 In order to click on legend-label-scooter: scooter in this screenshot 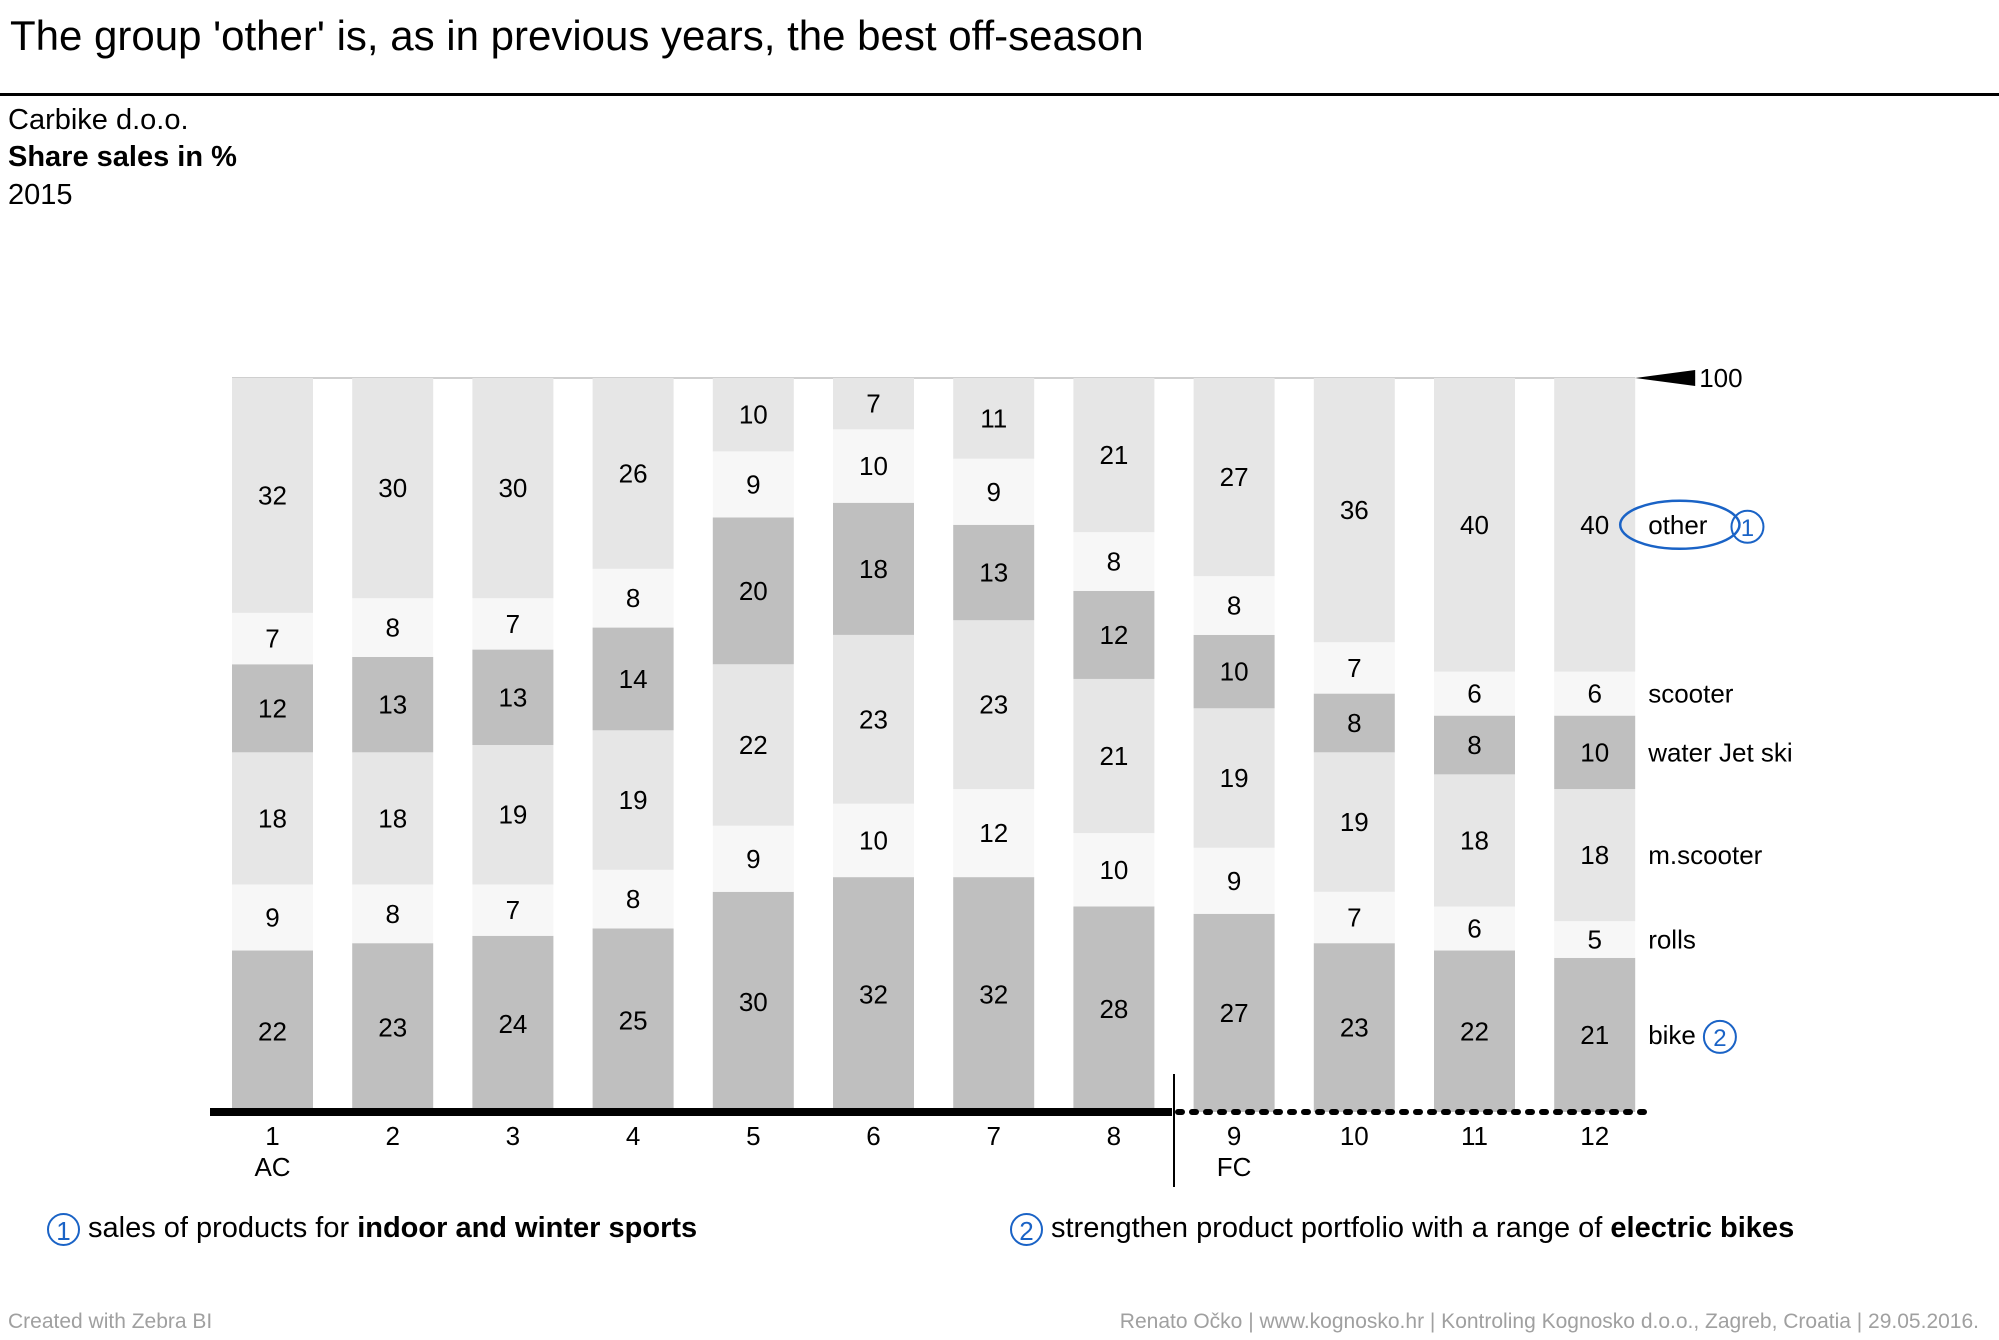, I will do `click(1691, 694)`.